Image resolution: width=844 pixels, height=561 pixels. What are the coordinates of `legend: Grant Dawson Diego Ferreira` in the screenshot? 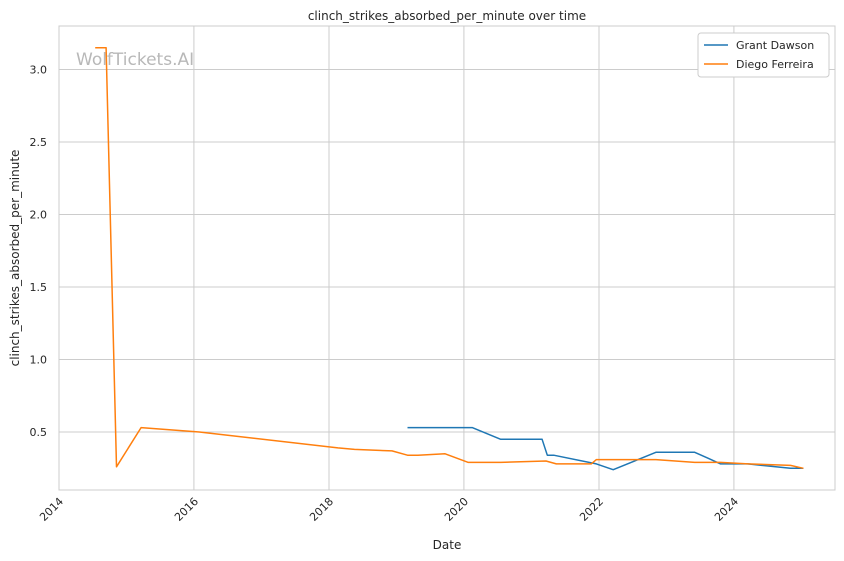 It's located at (763, 55).